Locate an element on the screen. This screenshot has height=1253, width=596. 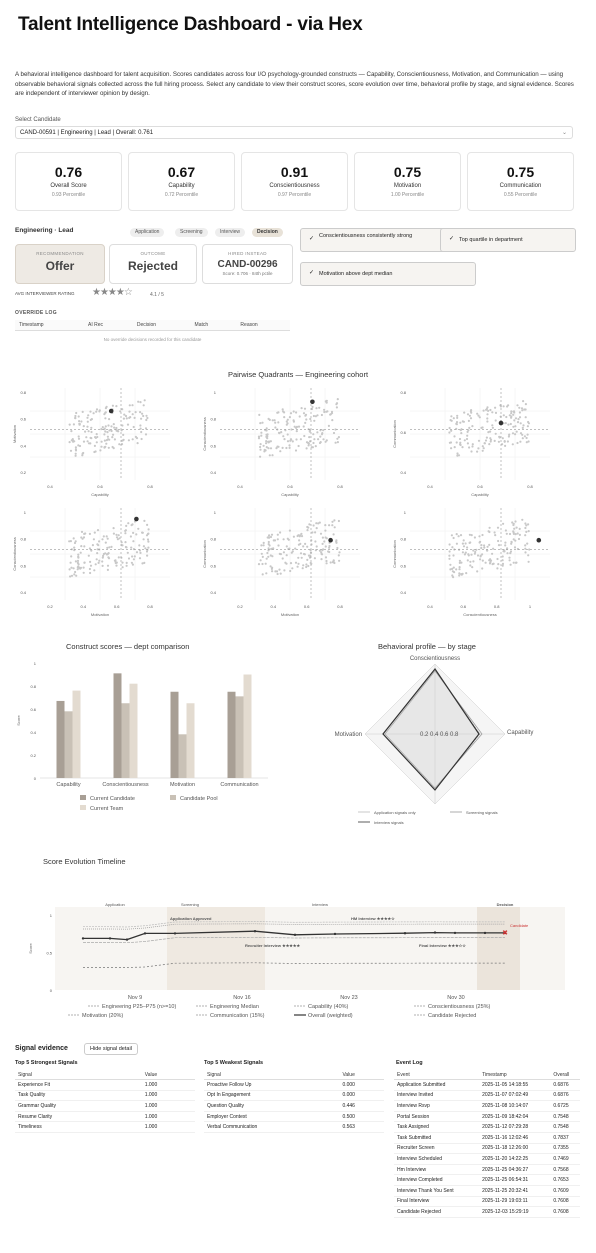
y-tick-label: 0.6 is located at coordinates (23, 565).